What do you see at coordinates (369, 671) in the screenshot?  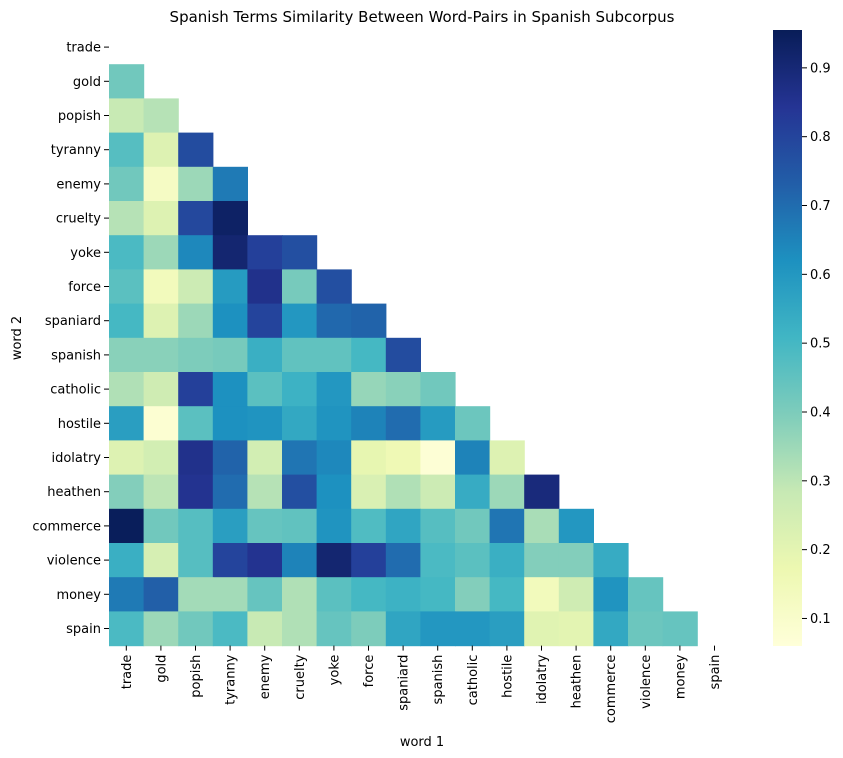 I see `x-tick-label: force` at bounding box center [369, 671].